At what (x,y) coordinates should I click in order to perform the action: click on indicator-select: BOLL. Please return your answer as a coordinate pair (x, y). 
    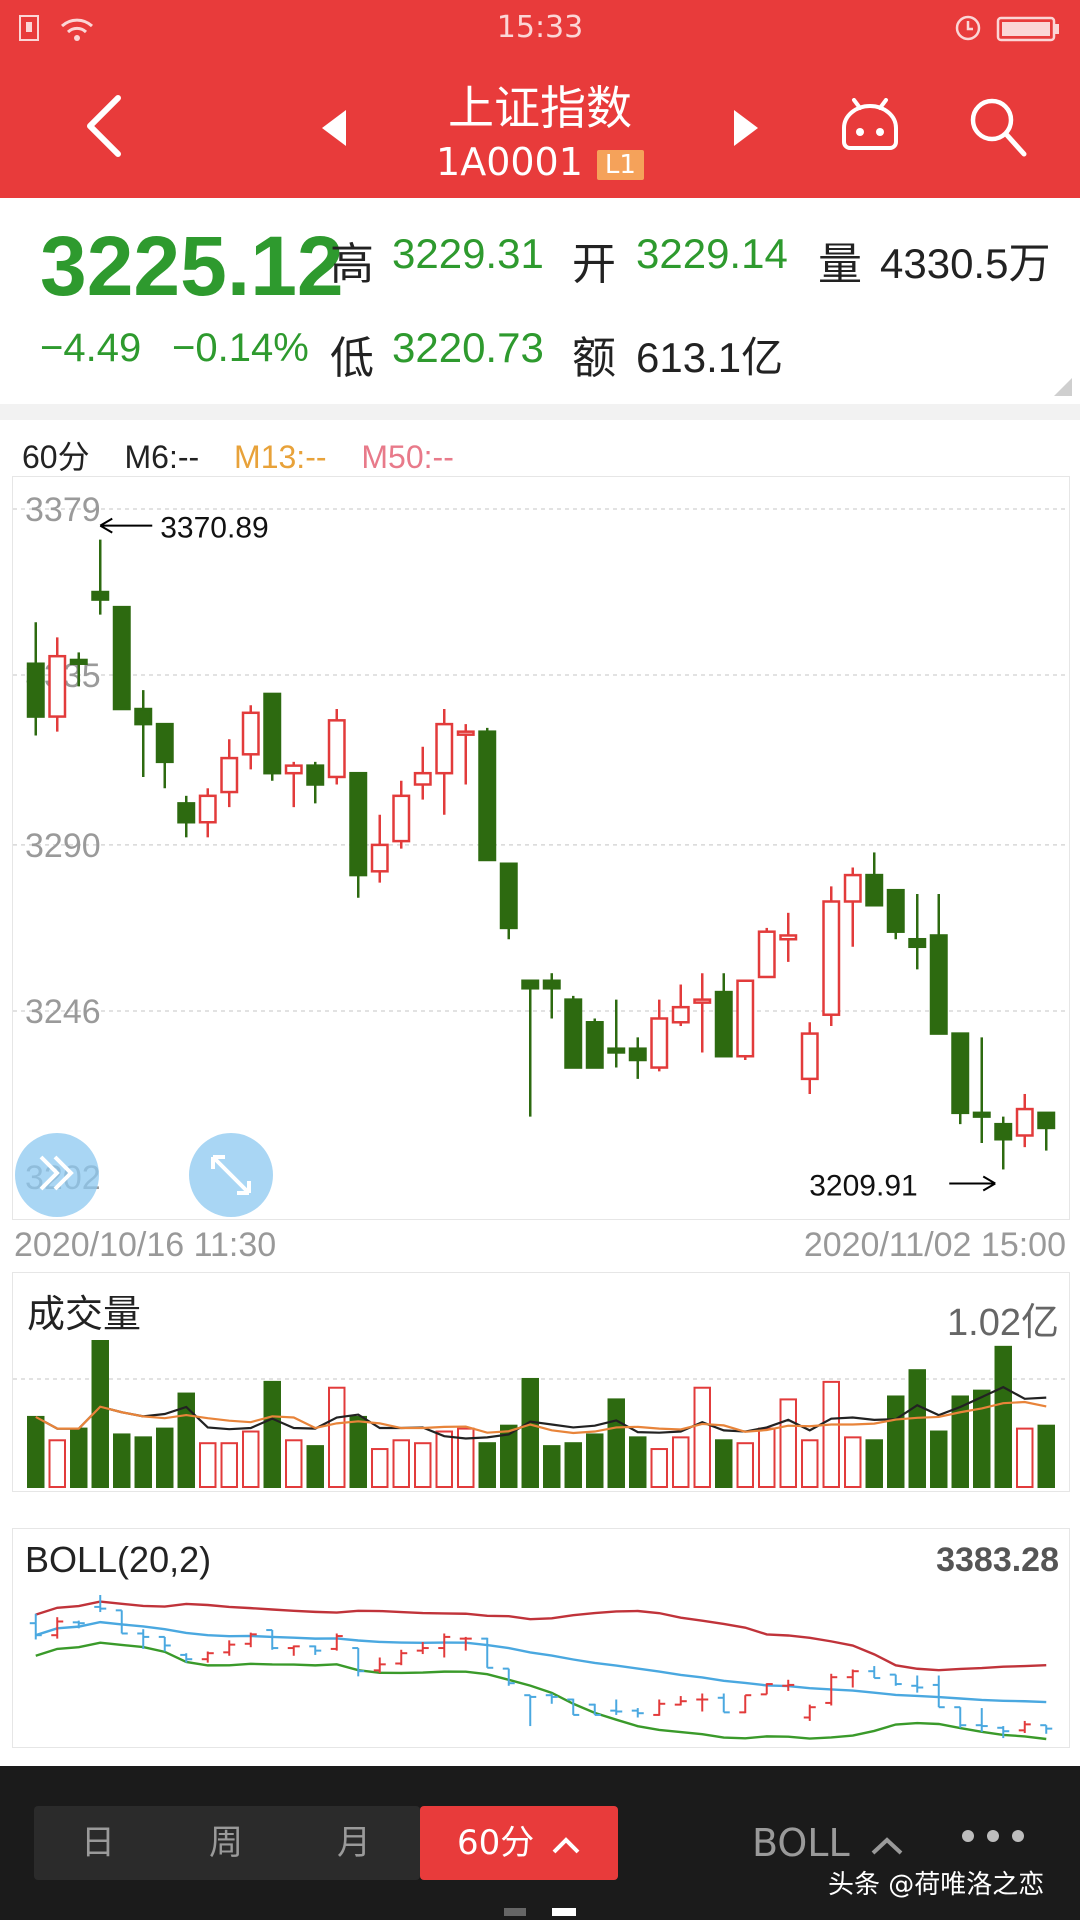
    Looking at the image, I should click on (828, 1843).